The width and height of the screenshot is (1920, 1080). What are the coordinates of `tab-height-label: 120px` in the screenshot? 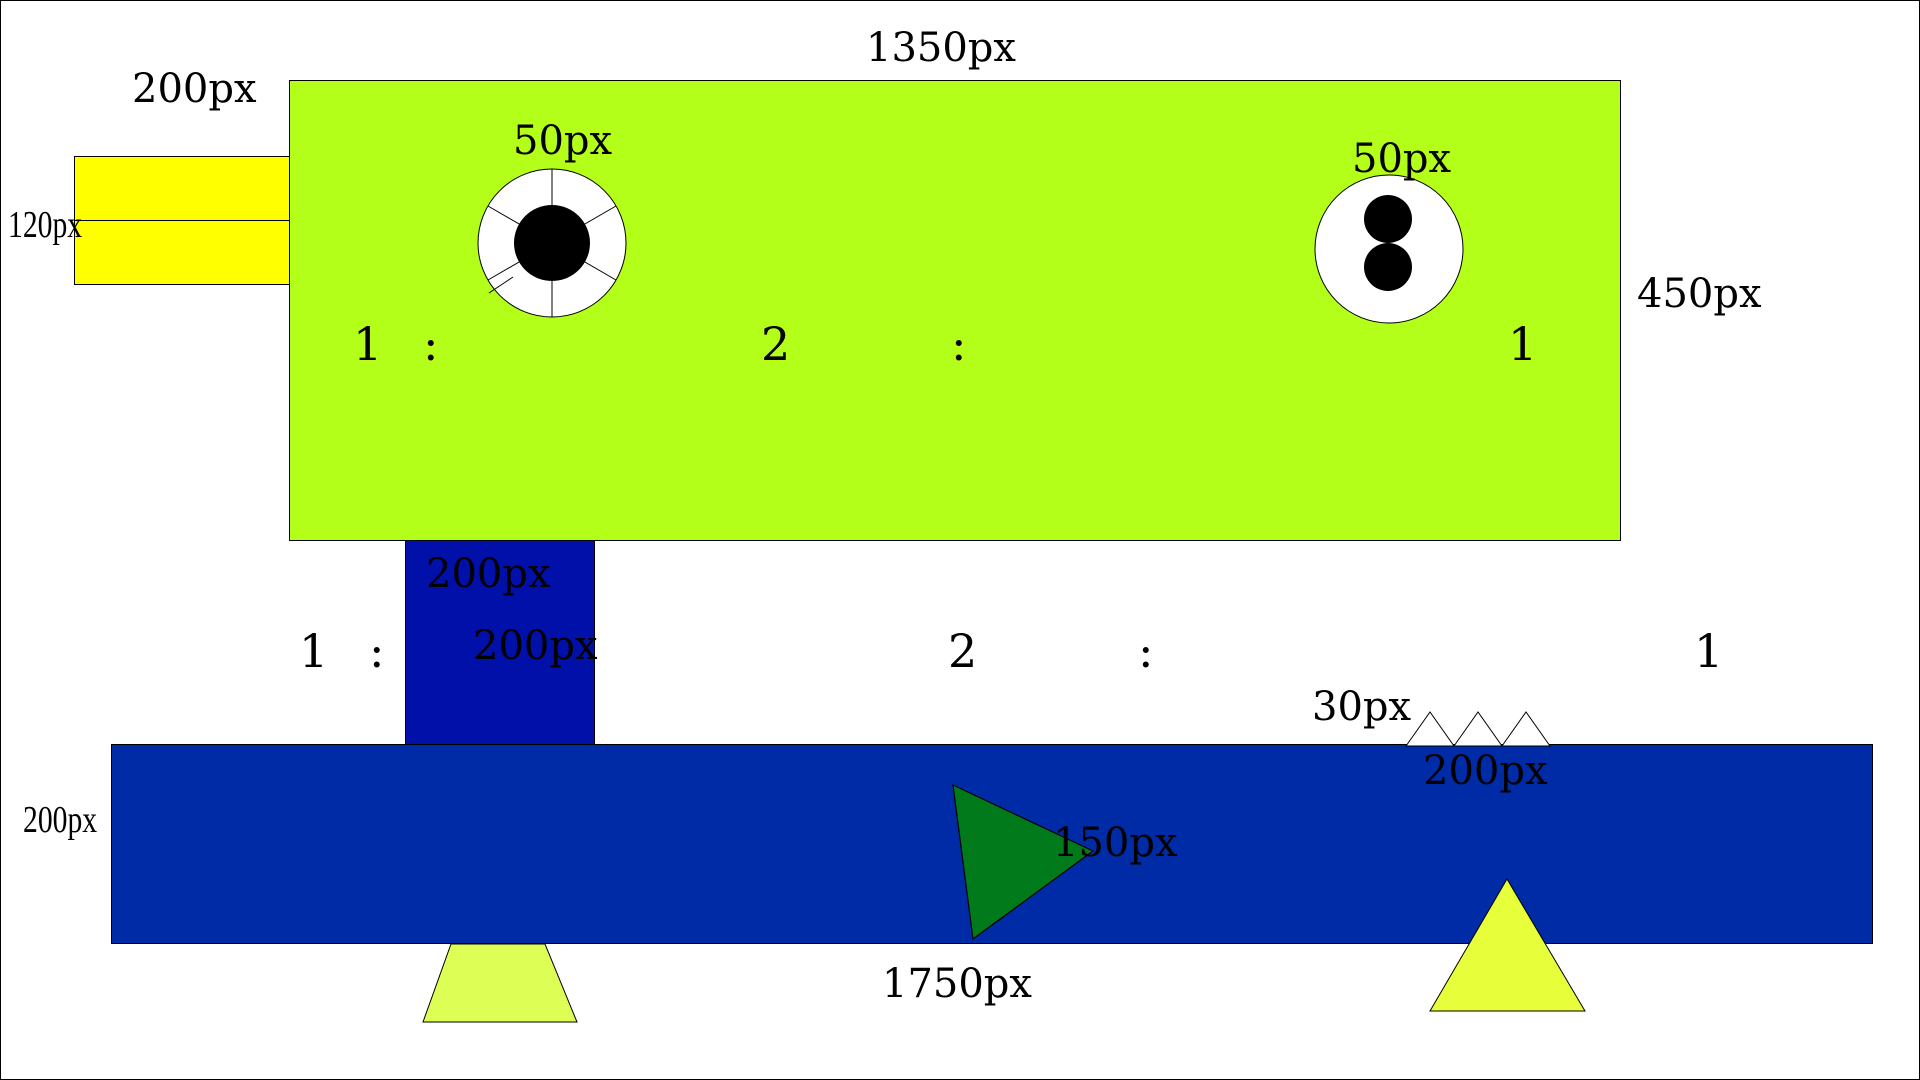 It's located at (45, 225).